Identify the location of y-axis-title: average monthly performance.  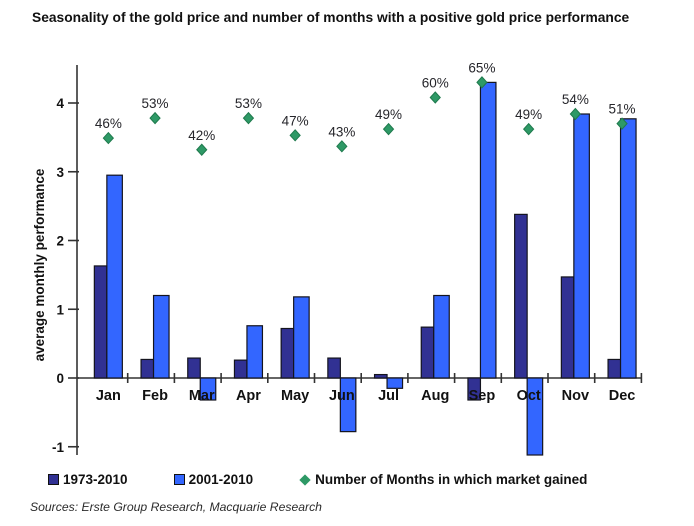
(39, 264).